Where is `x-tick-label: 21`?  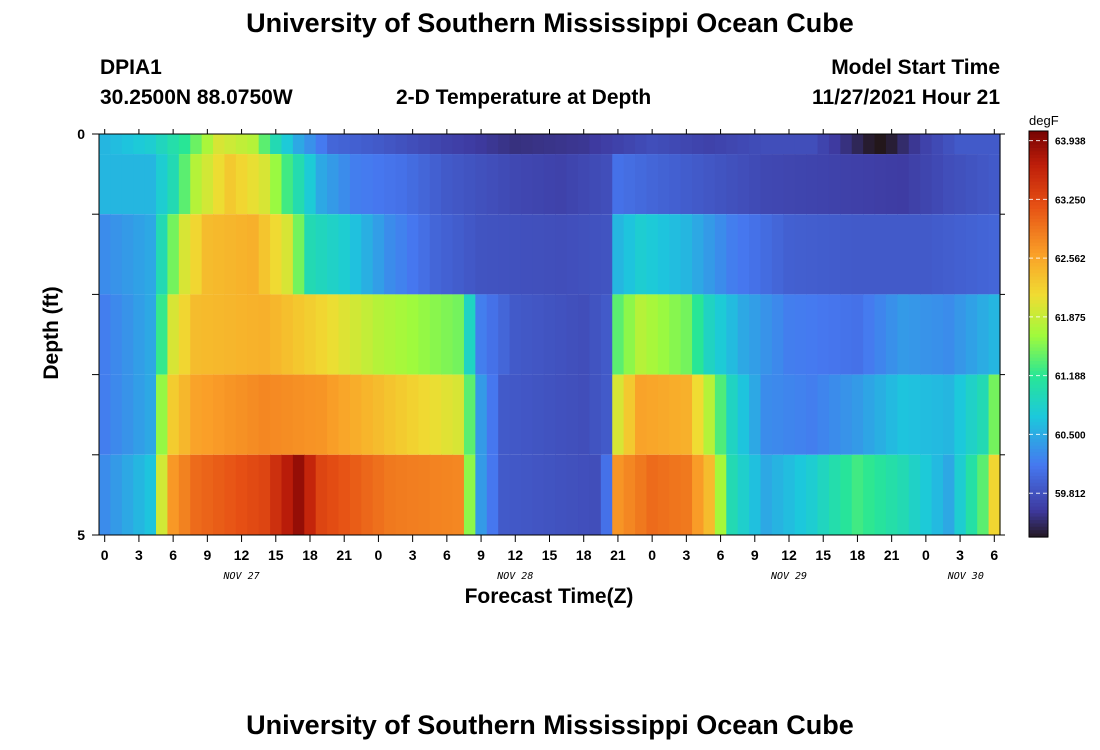
x-tick-label: 21 is located at coordinates (344, 555).